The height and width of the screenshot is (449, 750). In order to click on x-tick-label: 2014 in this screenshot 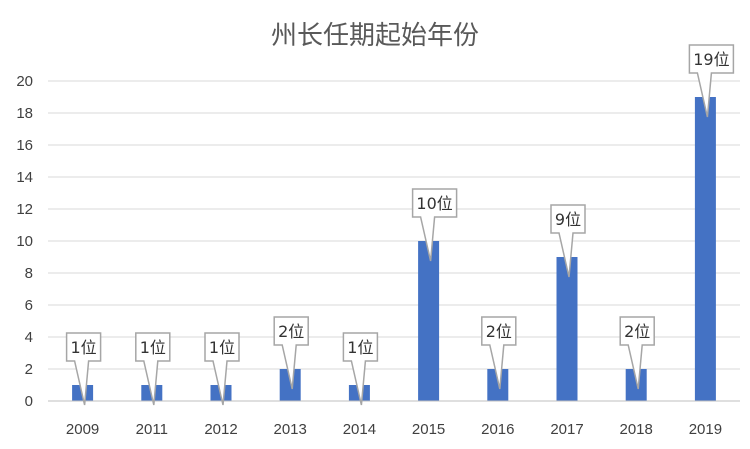, I will do `click(359, 429)`.